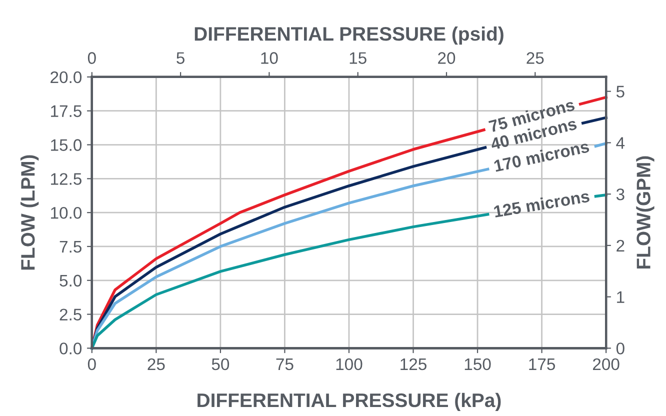 The height and width of the screenshot is (416, 666). What do you see at coordinates (349, 364) in the screenshot?
I see `x-tick-label: 100` at bounding box center [349, 364].